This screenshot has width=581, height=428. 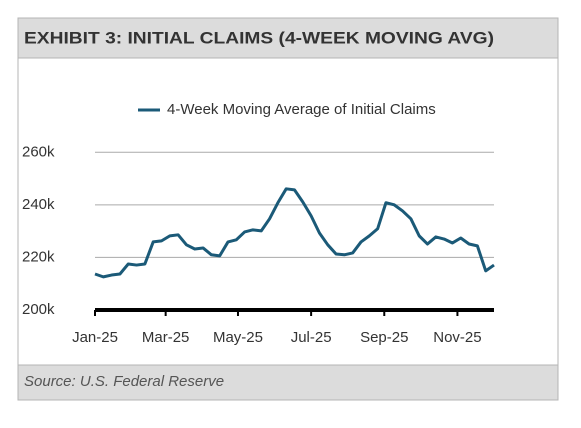 I want to click on header-band, so click(x=288, y=38).